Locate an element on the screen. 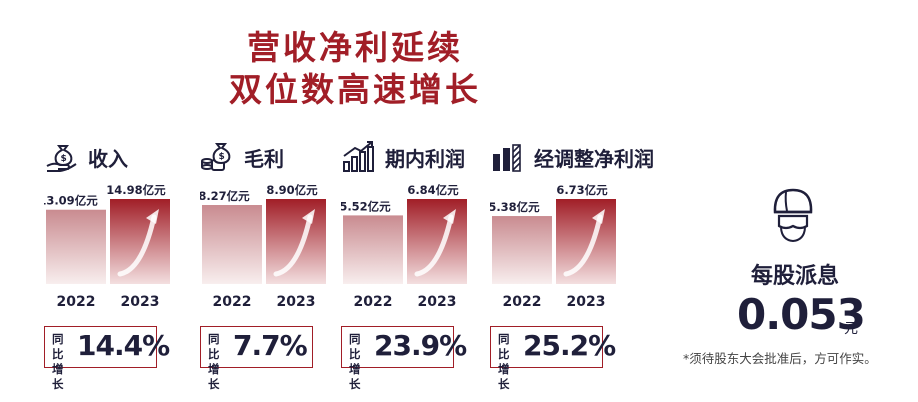 The image size is (918, 402). metric-adjusted-net-profit: 经调整净利润 5.38亿元 2022 6.73亿元 2023 同比增长 25.2% is located at coordinates (575, 265).